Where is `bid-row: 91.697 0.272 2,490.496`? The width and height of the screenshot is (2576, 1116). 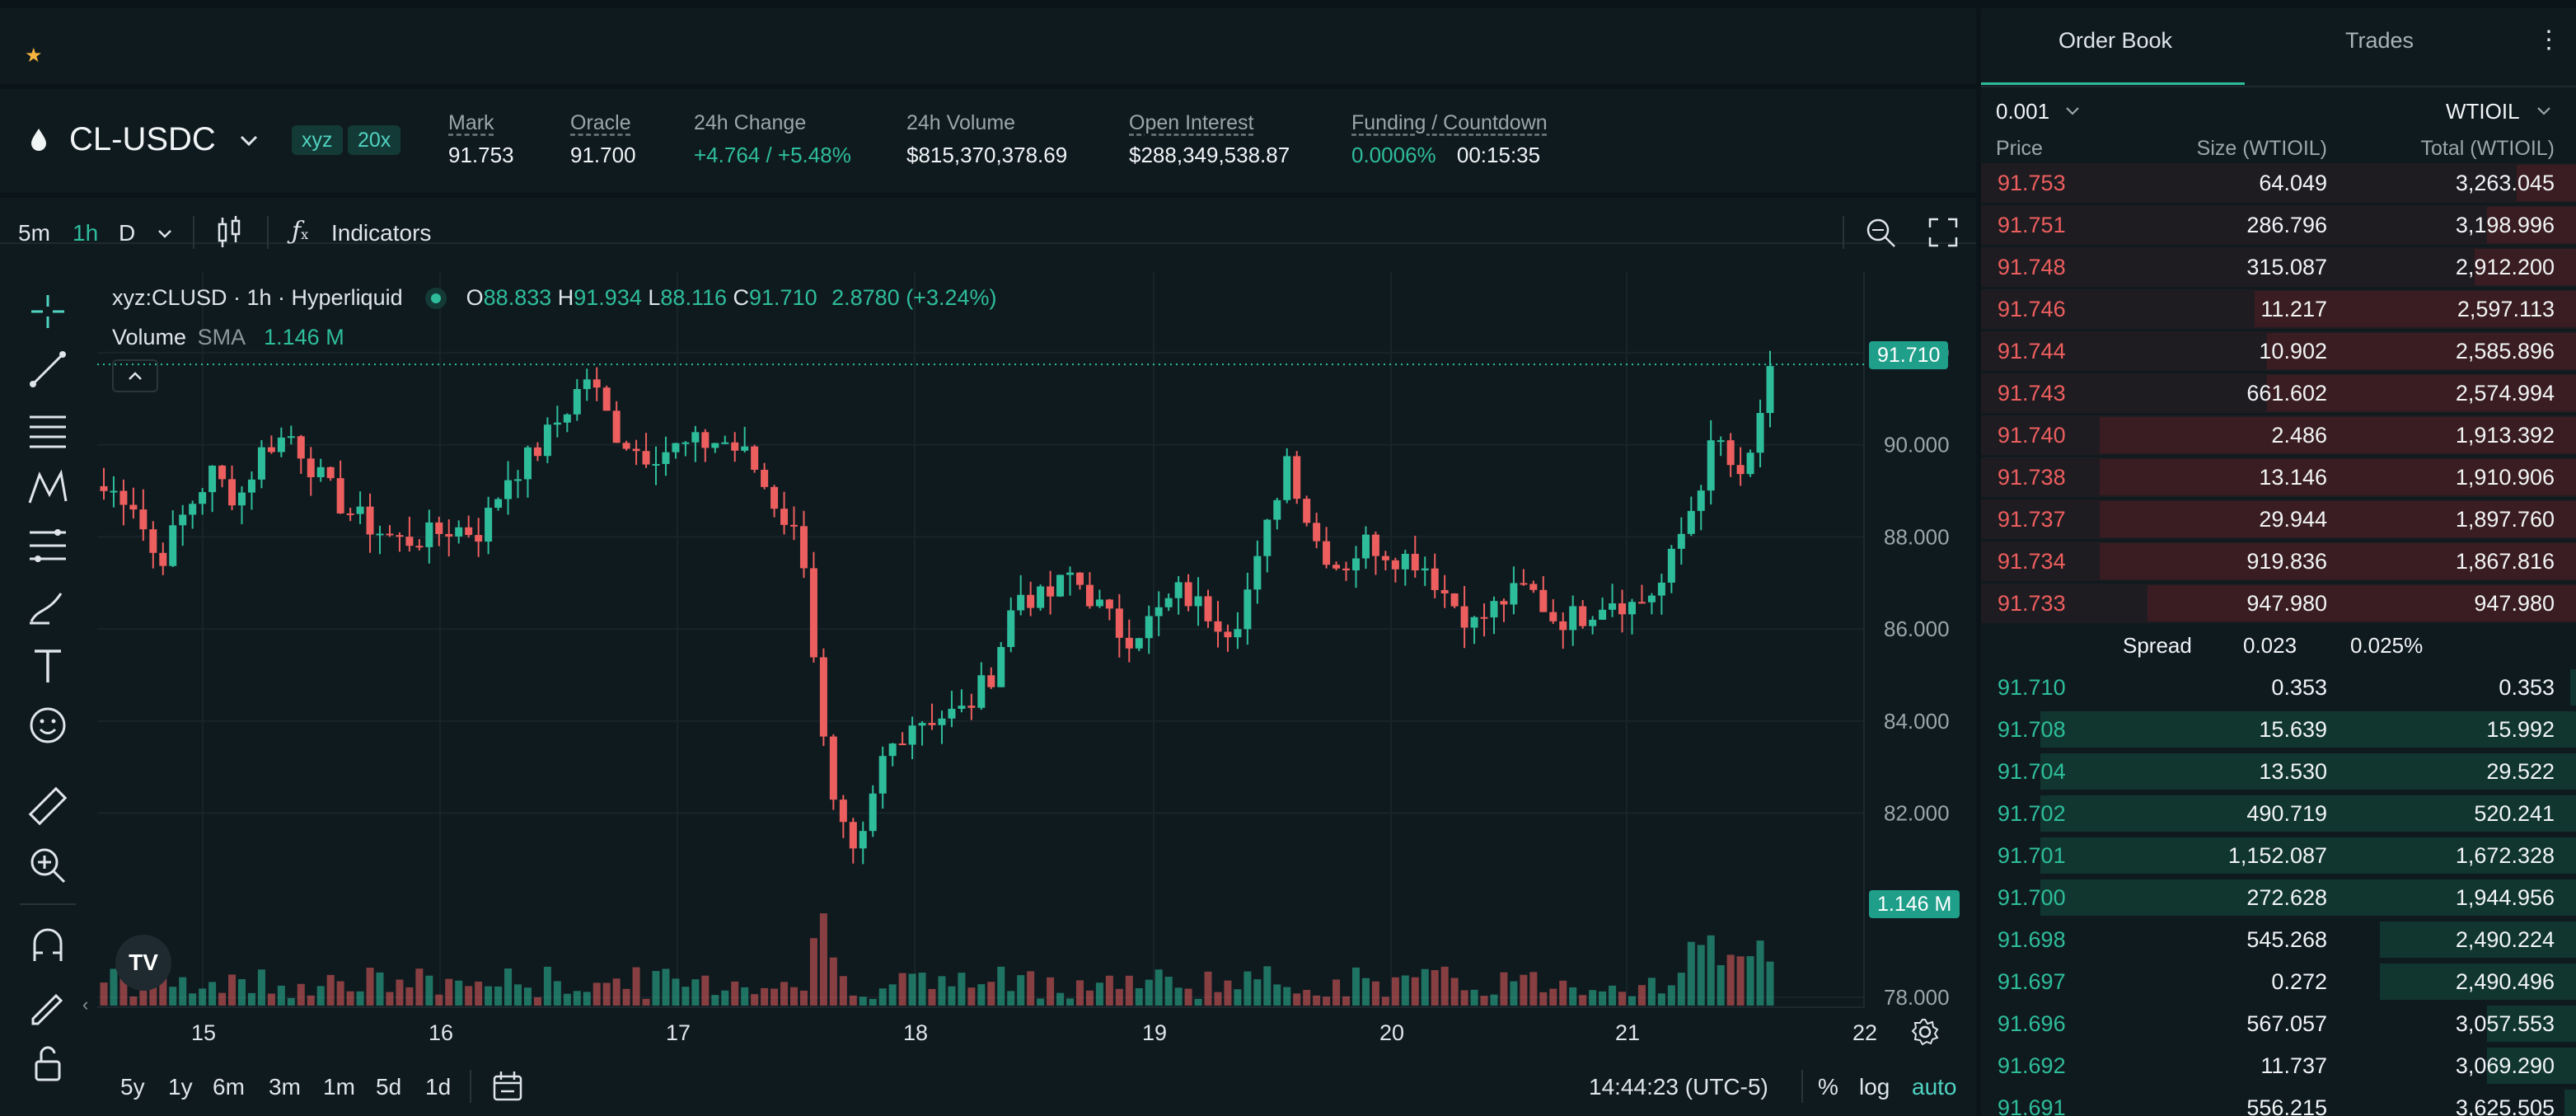
bid-row: 91.697 0.272 2,490.496 is located at coordinates (2278, 981).